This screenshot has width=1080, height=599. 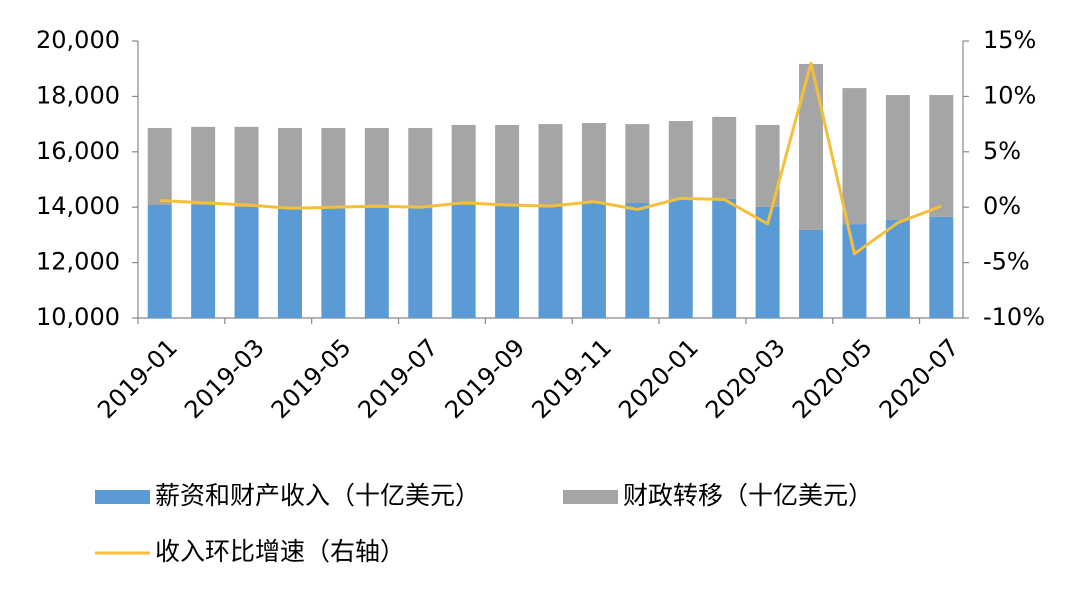 I want to click on y-tick-label: 18,000, so click(x=78, y=95).